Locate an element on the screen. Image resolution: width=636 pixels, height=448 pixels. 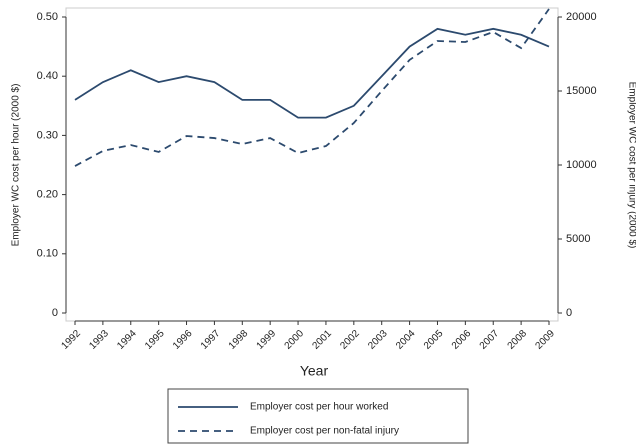
x-tick-label: 1994 is located at coordinates (127, 340).